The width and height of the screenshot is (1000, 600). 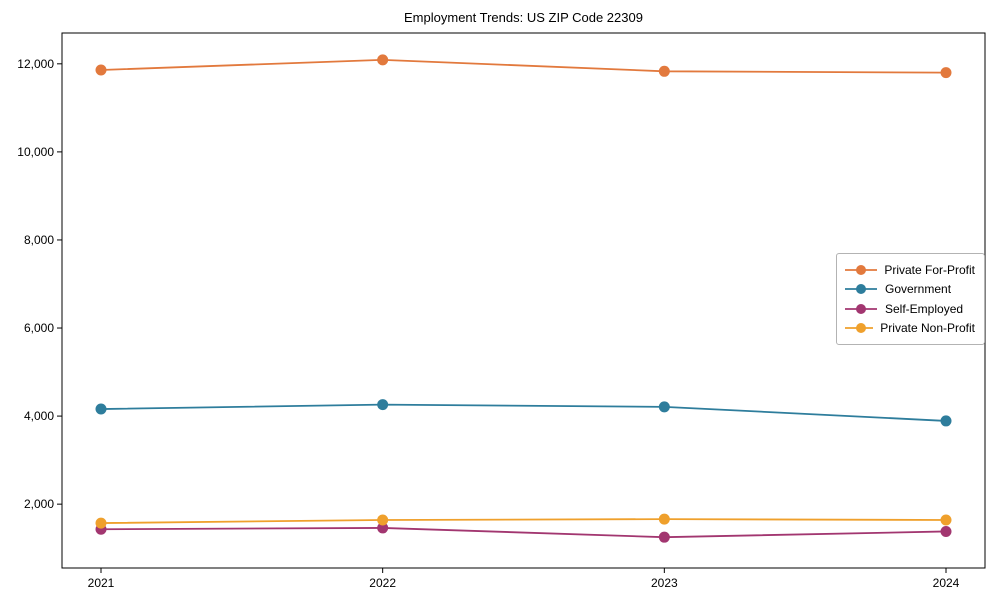 I want to click on x-axis-tick-label: 2023, so click(x=664, y=583).